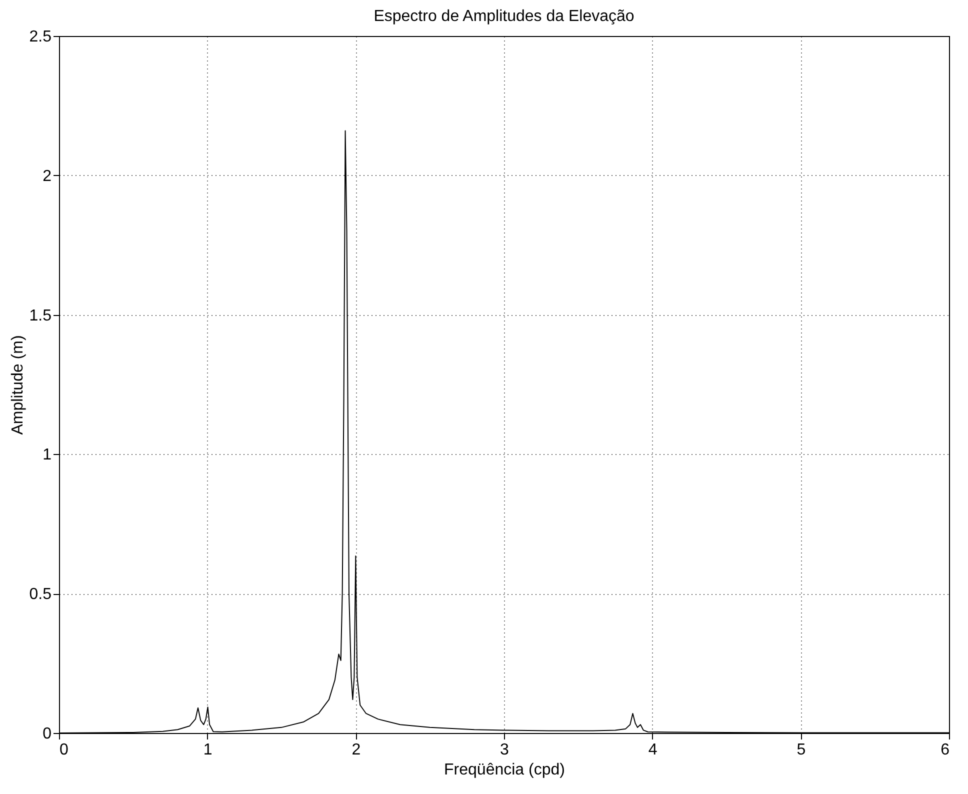 The image size is (968, 794). Describe the element at coordinates (504, 16) in the screenshot. I see `chart-title: Espectro de Amplitudes da Elevação` at that location.